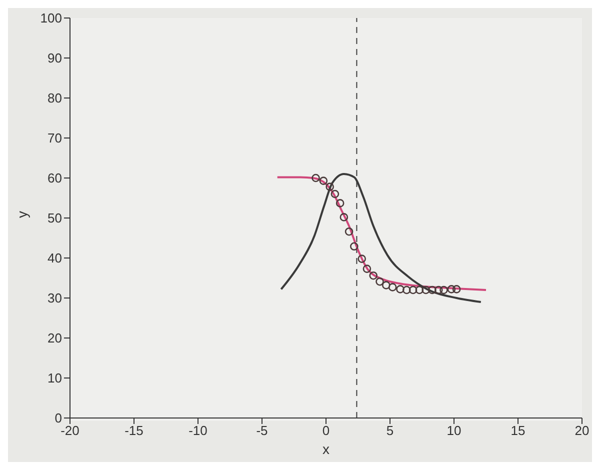  What do you see at coordinates (22, 214) in the screenshot?
I see `y-axis-title: y` at bounding box center [22, 214].